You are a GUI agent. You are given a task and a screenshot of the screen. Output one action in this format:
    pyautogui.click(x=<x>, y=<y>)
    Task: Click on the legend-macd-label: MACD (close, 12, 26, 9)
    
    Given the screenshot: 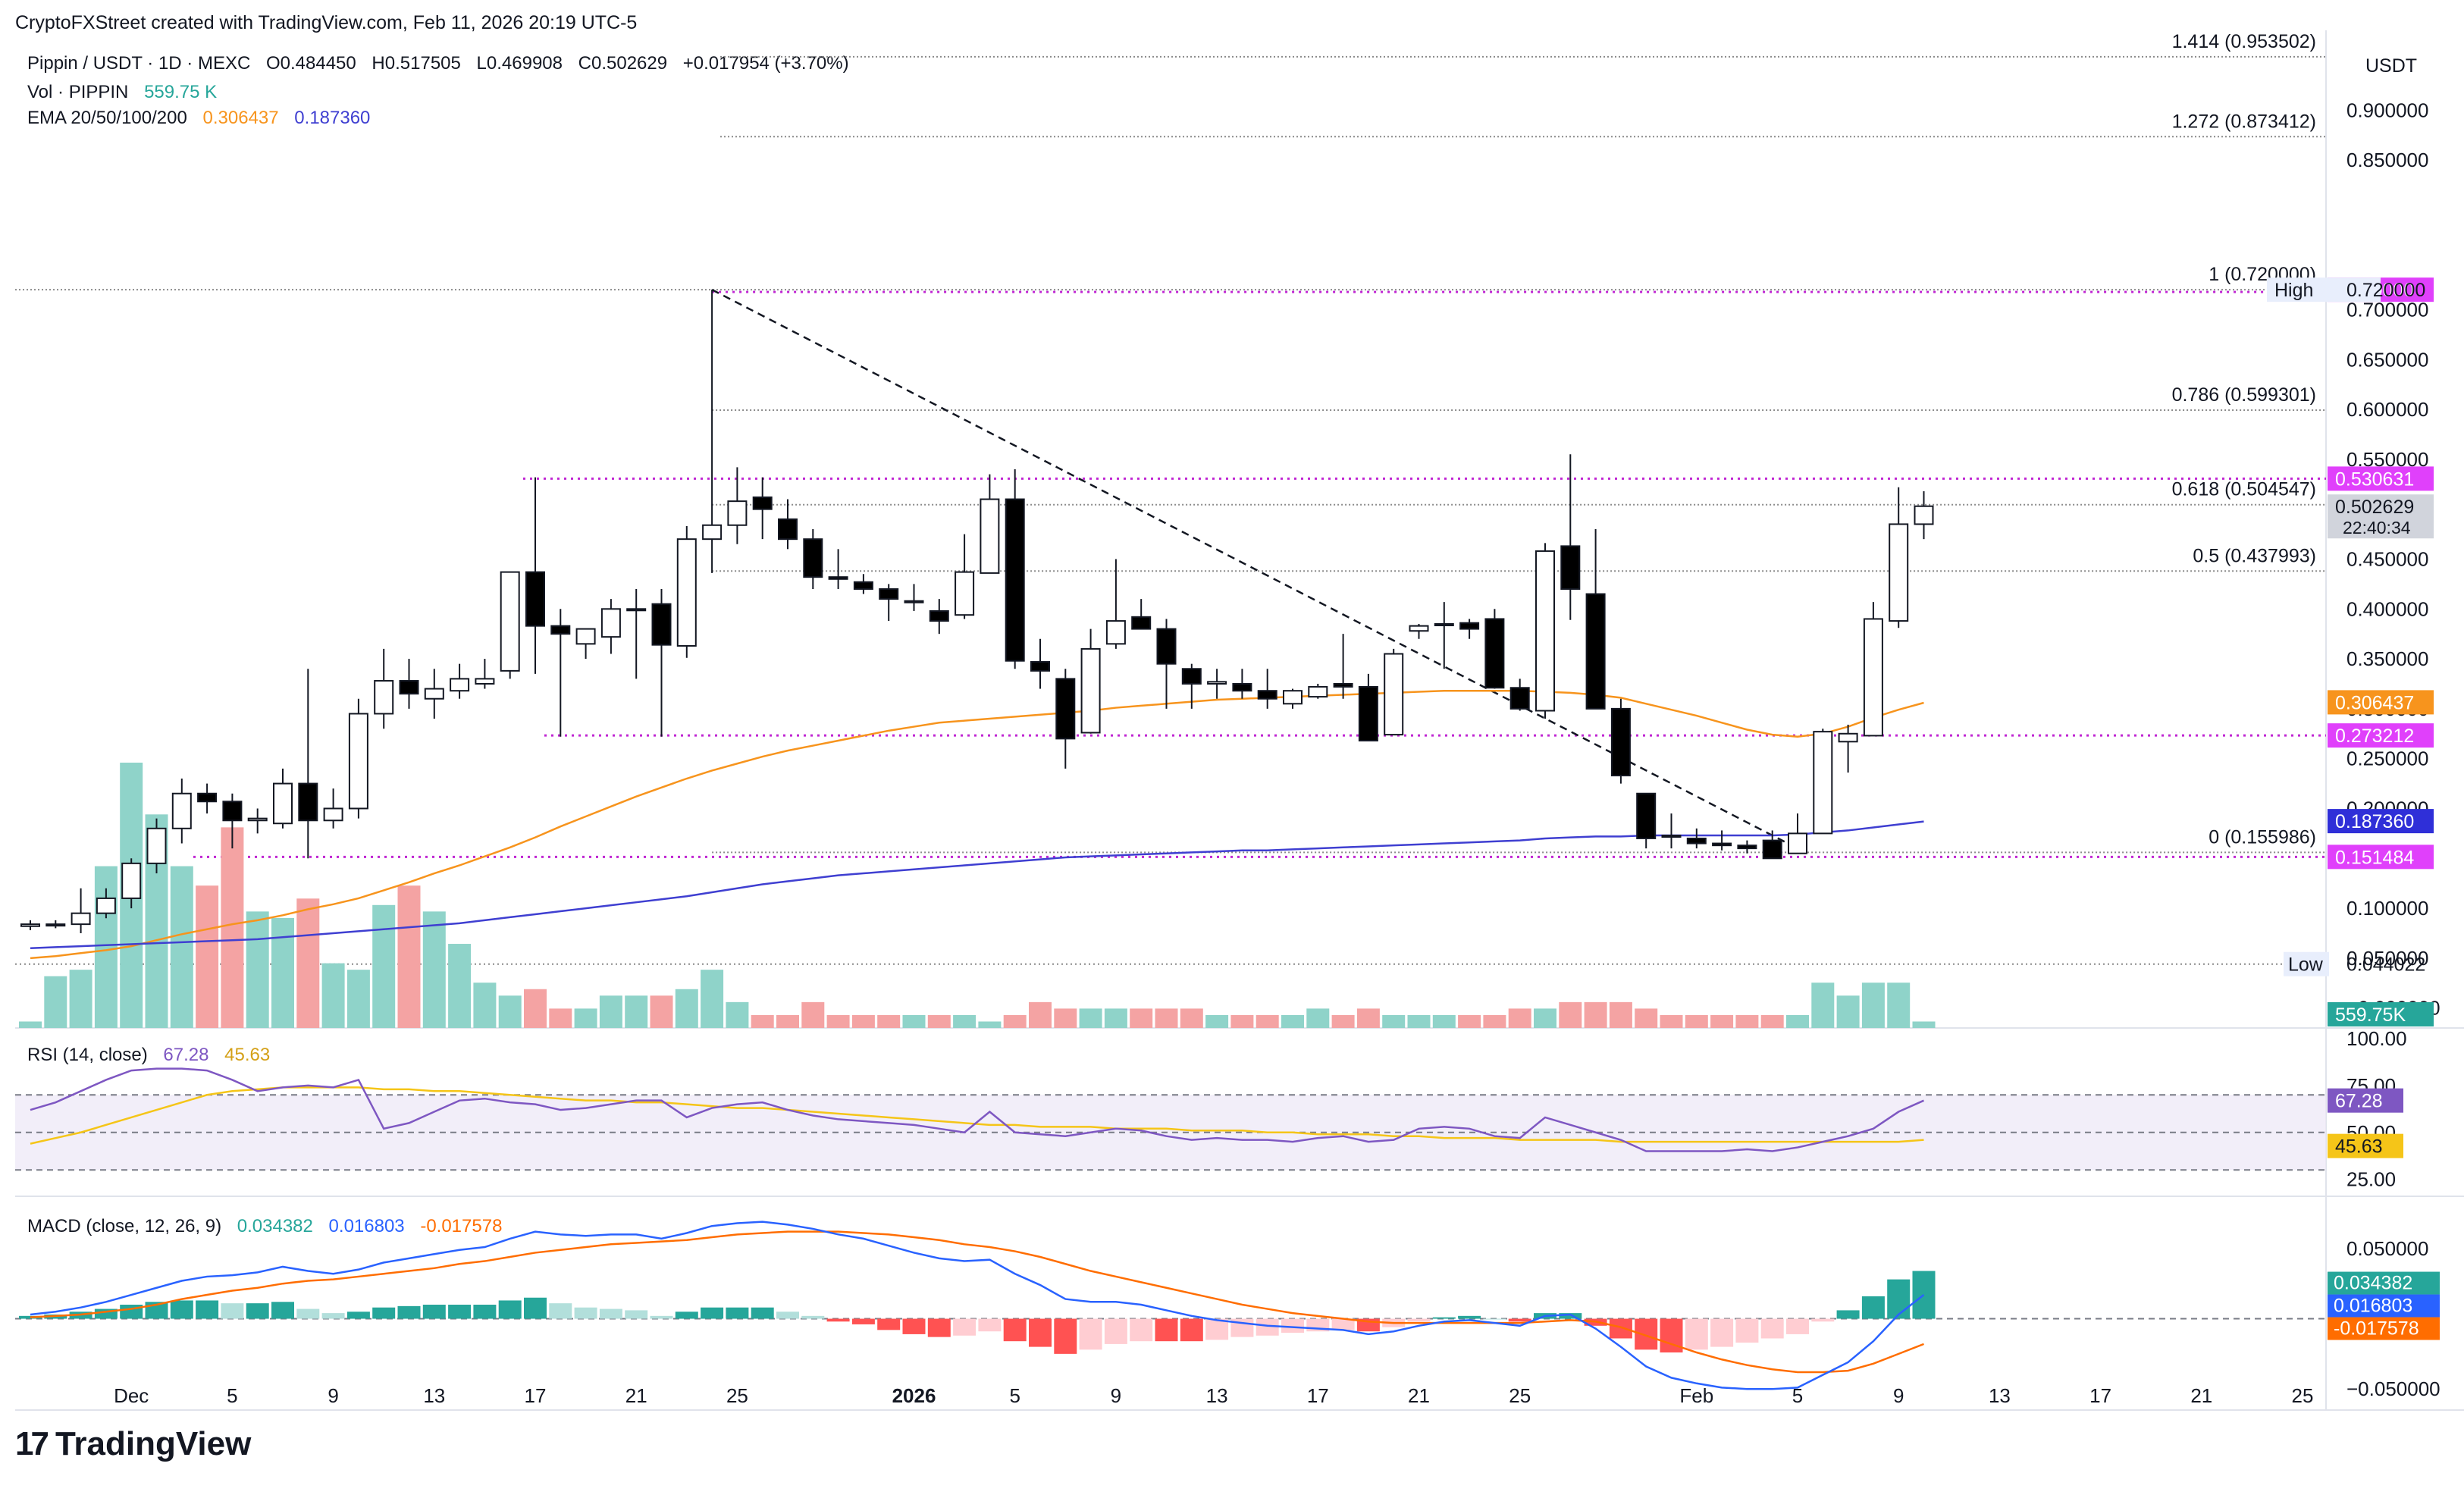 What is the action you would take?
    pyautogui.click(x=124, y=1226)
    